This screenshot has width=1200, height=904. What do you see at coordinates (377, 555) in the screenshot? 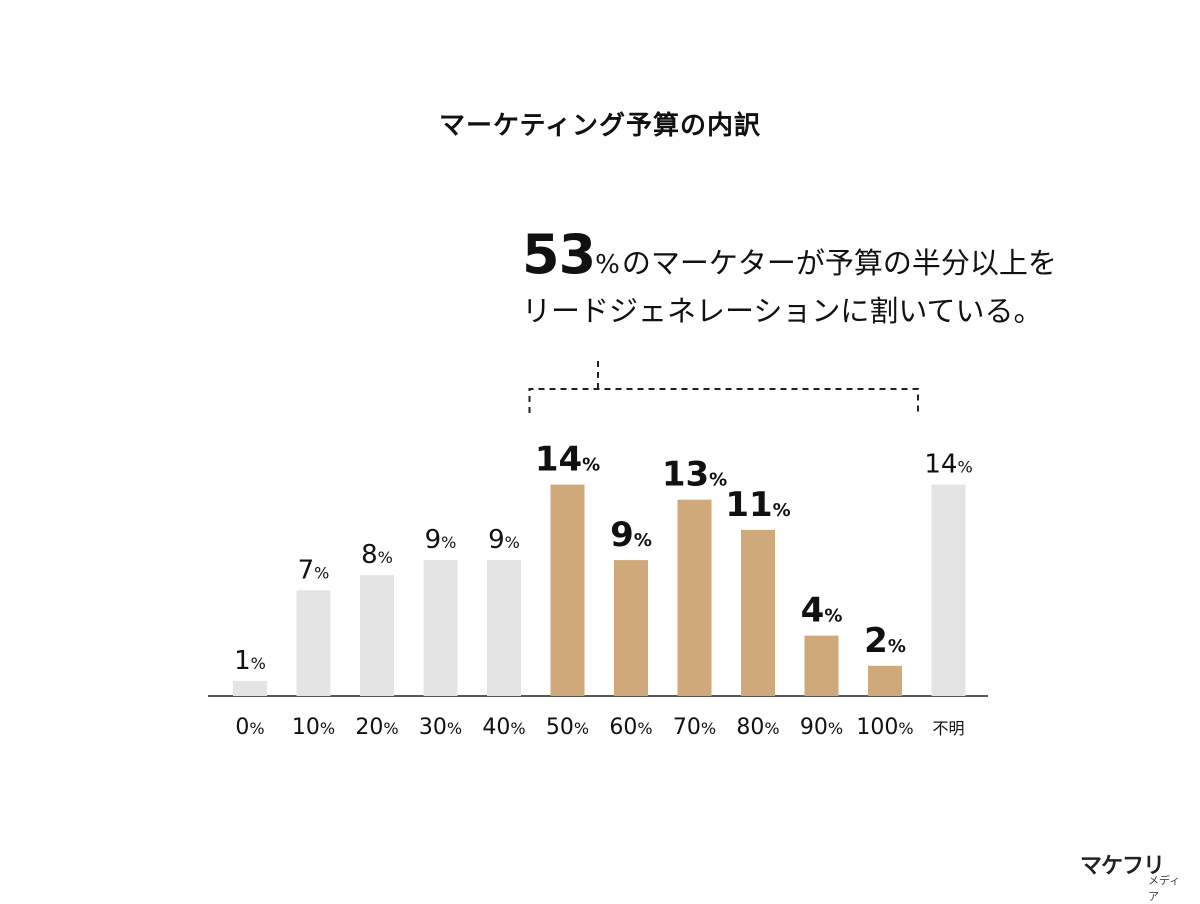
I see `value-label-20%: 8%` at bounding box center [377, 555].